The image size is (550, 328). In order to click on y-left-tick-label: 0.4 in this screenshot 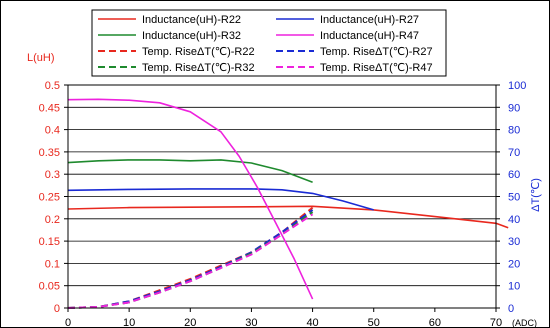, I will do `click(52, 131)`.